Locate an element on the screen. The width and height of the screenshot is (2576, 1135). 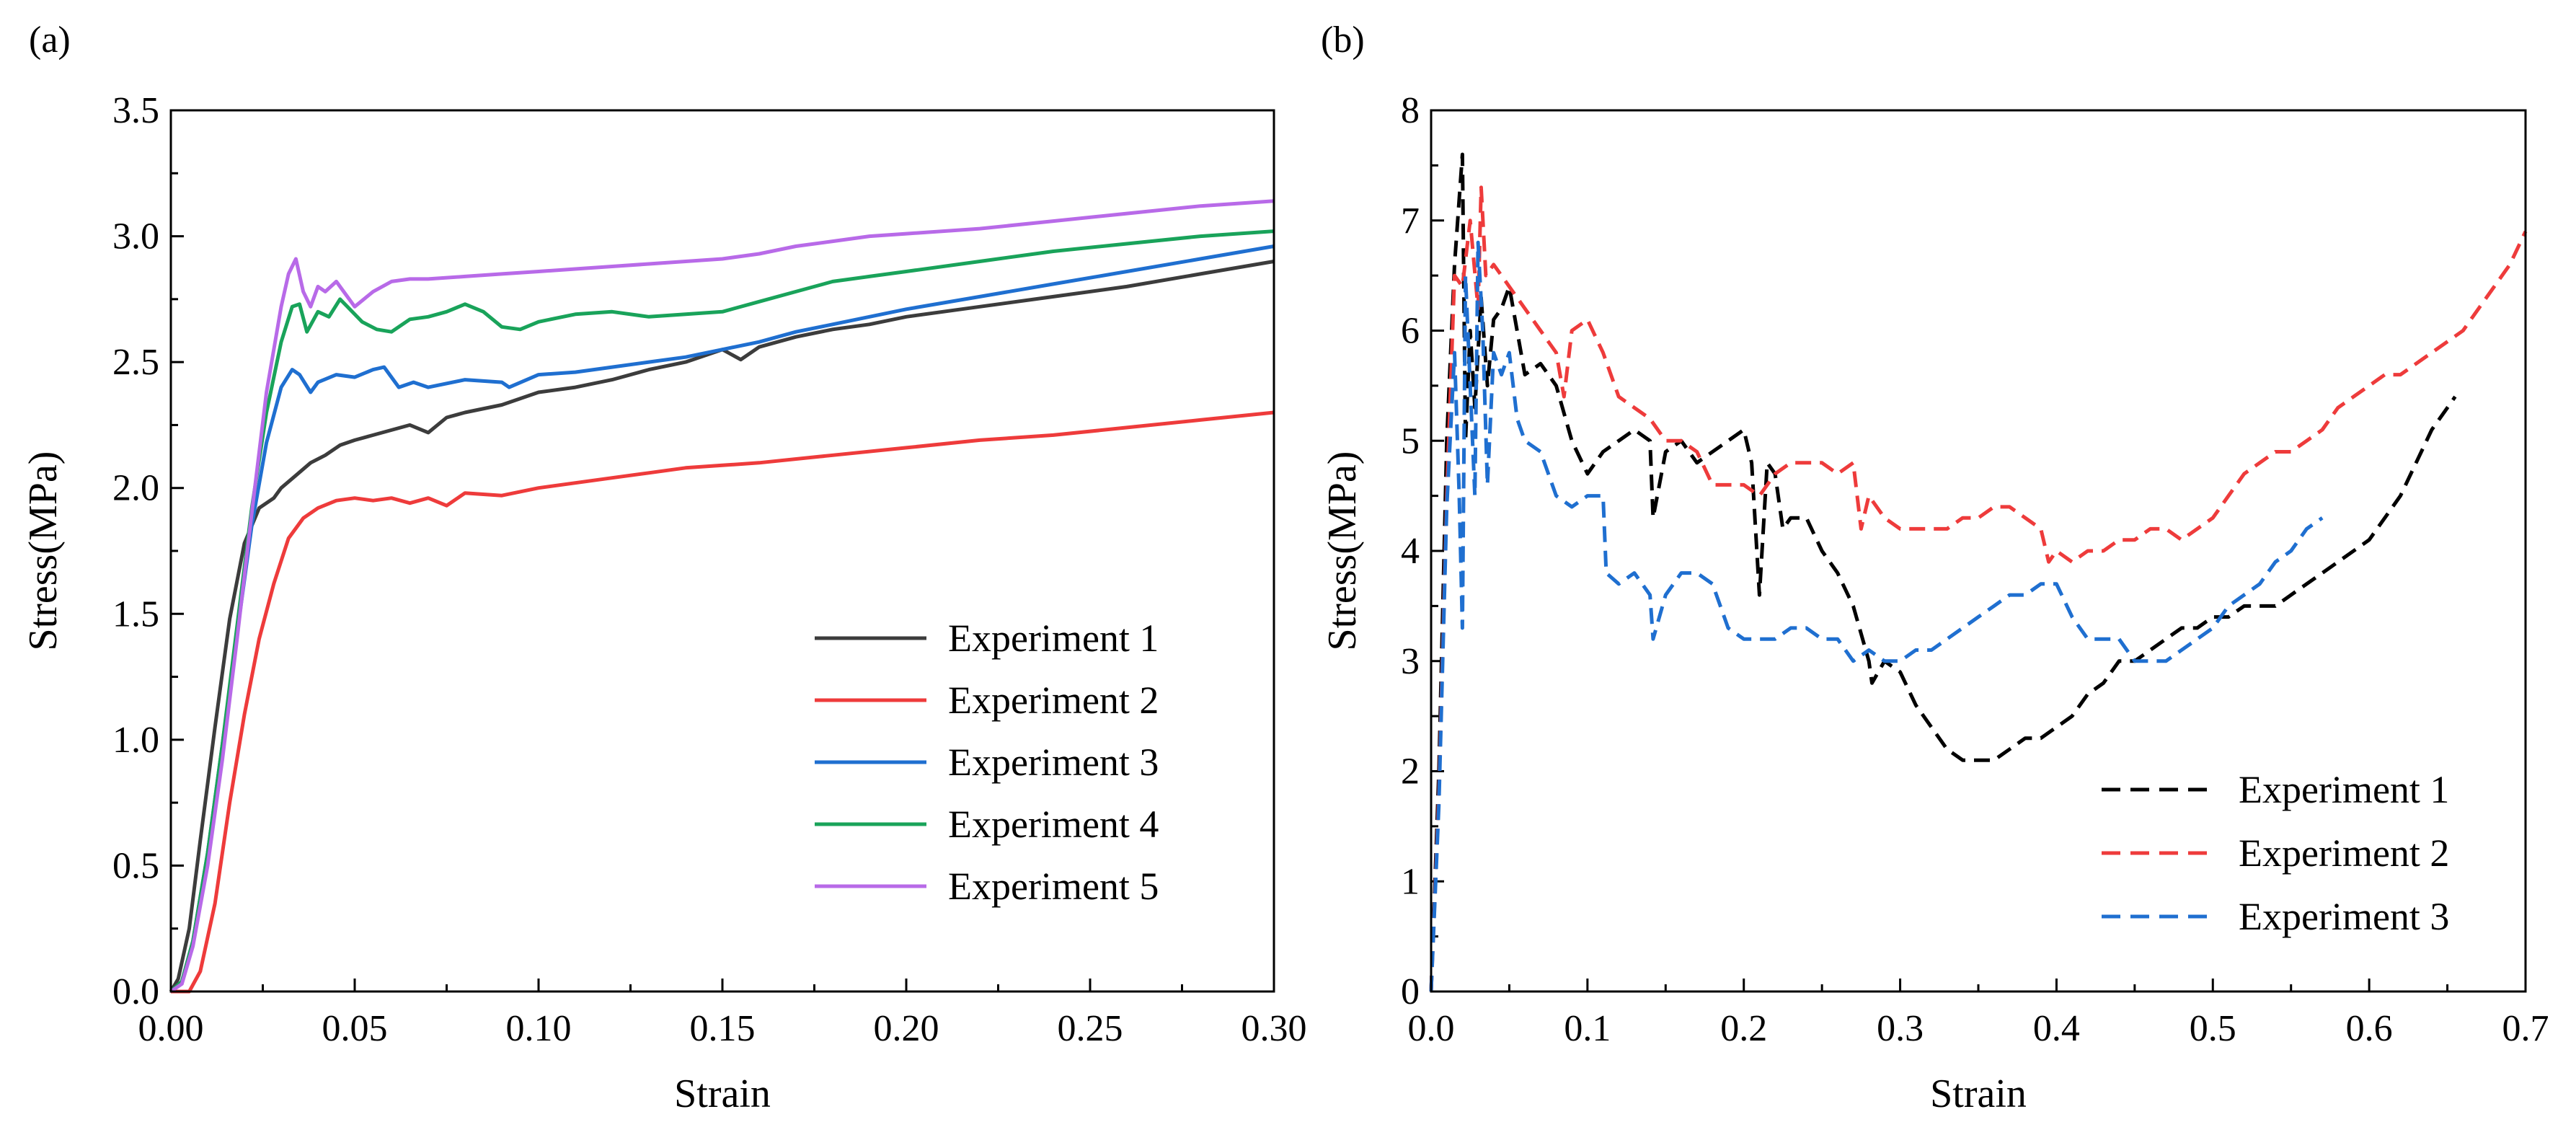
panel-b-xlabel: Strain is located at coordinates (1978, 1094).